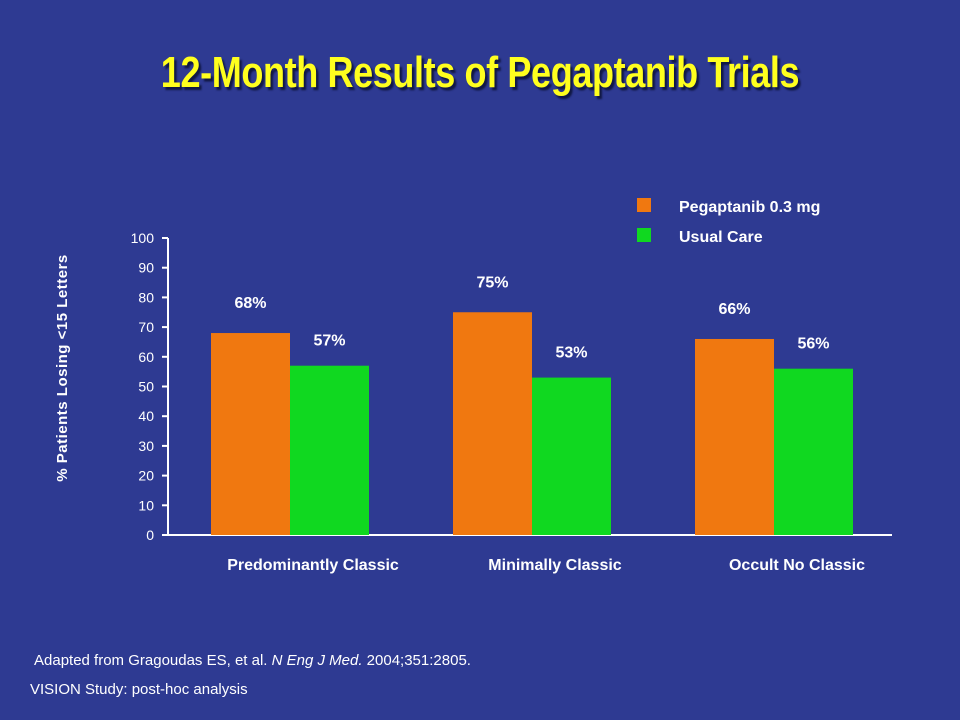  I want to click on y-tick-label: 100, so click(143, 238).